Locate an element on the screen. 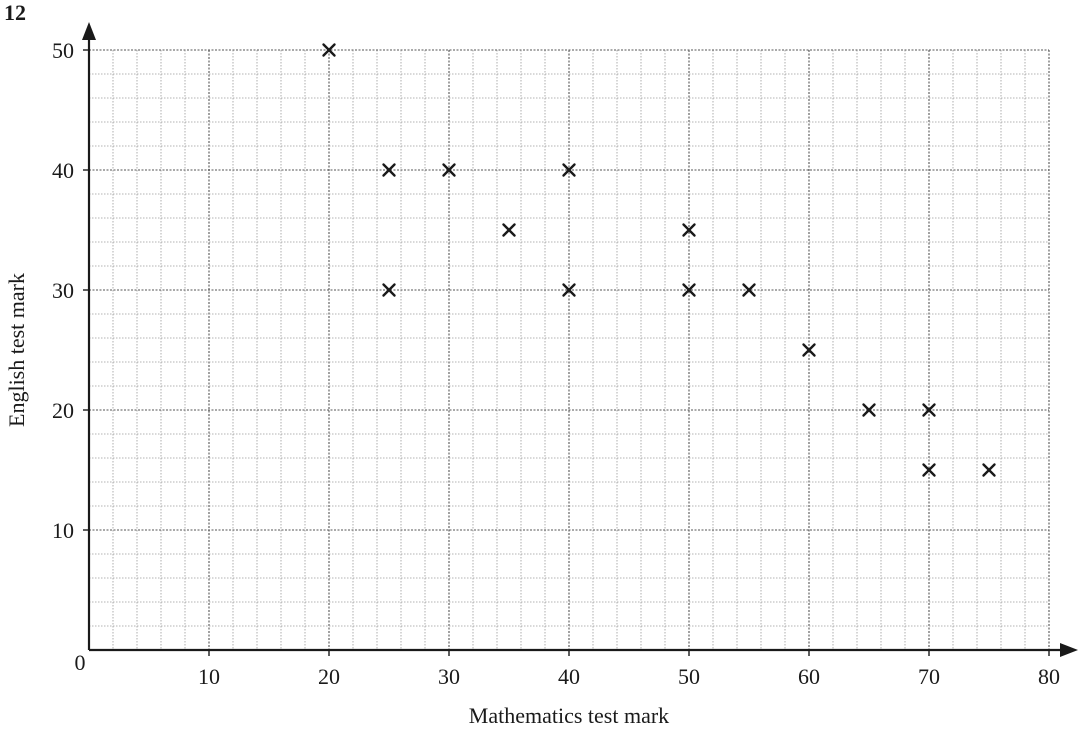  x-tick-label: 20 is located at coordinates (329, 676).